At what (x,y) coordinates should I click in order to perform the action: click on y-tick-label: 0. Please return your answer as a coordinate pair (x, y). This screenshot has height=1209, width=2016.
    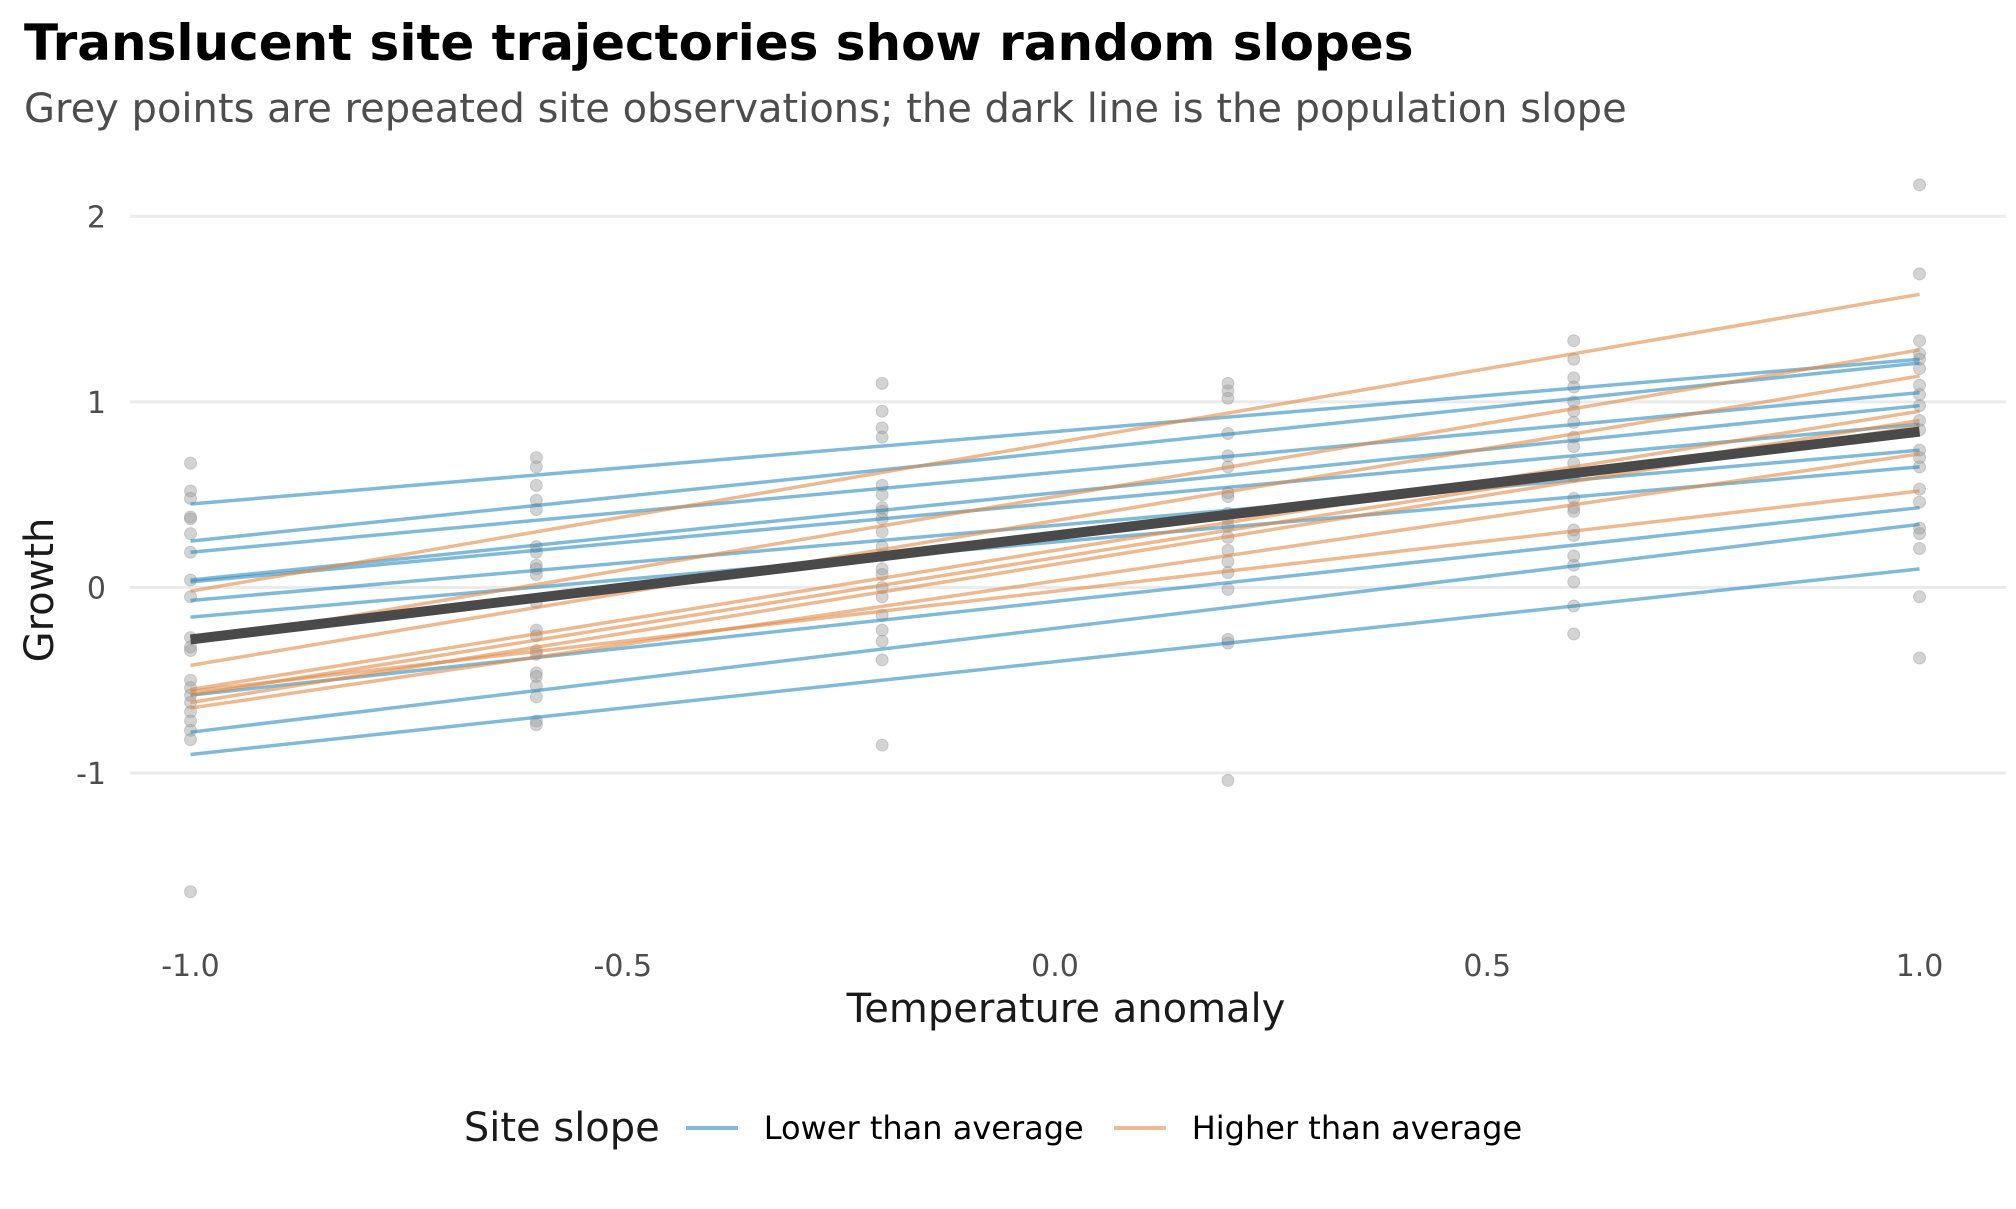
    Looking at the image, I should click on (96, 588).